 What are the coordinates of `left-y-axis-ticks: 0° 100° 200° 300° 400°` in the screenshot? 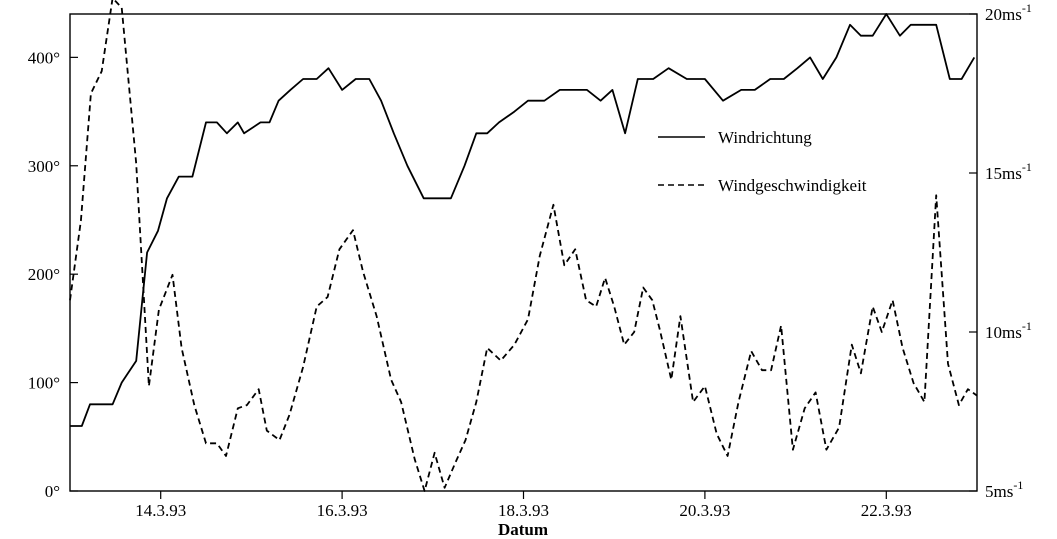 It's located at (53, 274).